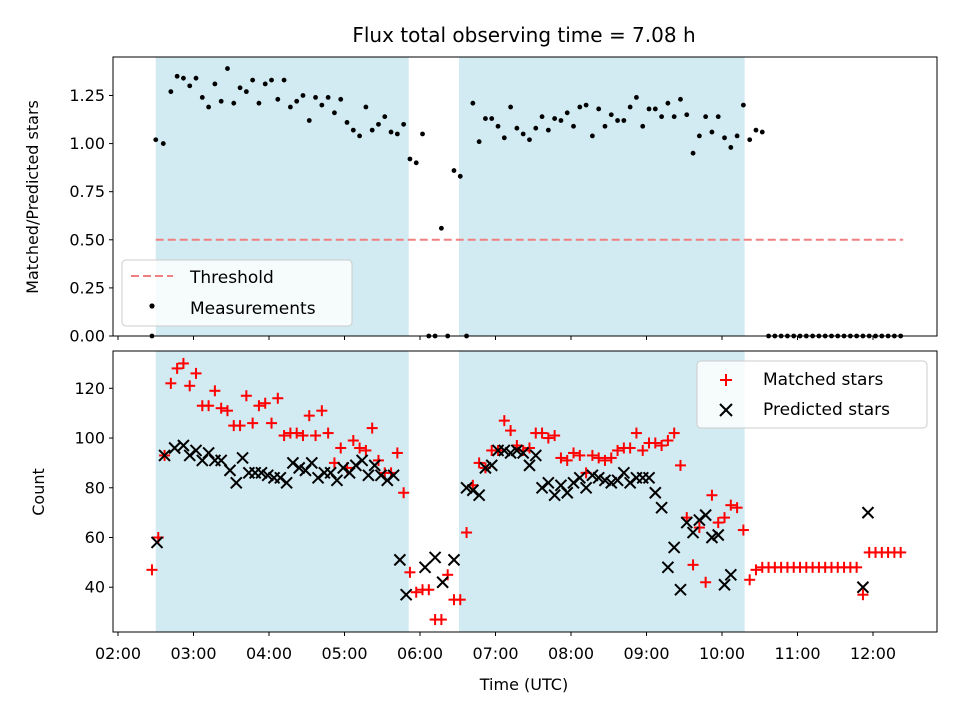 The height and width of the screenshot is (720, 960). Describe the element at coordinates (93, 488) in the screenshot. I see `y-axis-ticks: 40 60 80 100 120` at that location.